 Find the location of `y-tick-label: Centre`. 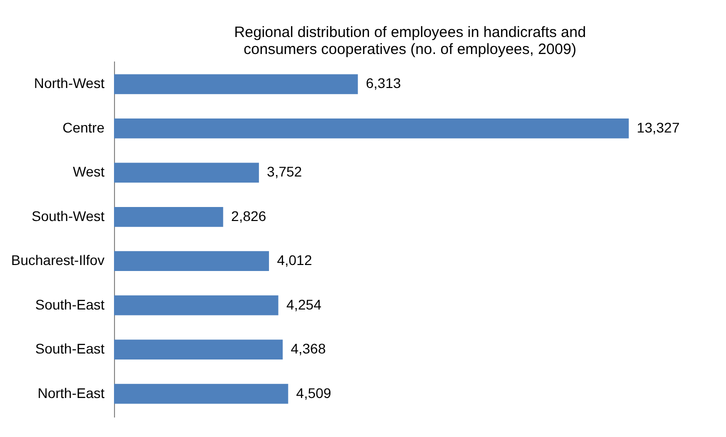

y-tick-label: Centre is located at coordinates (83, 127).